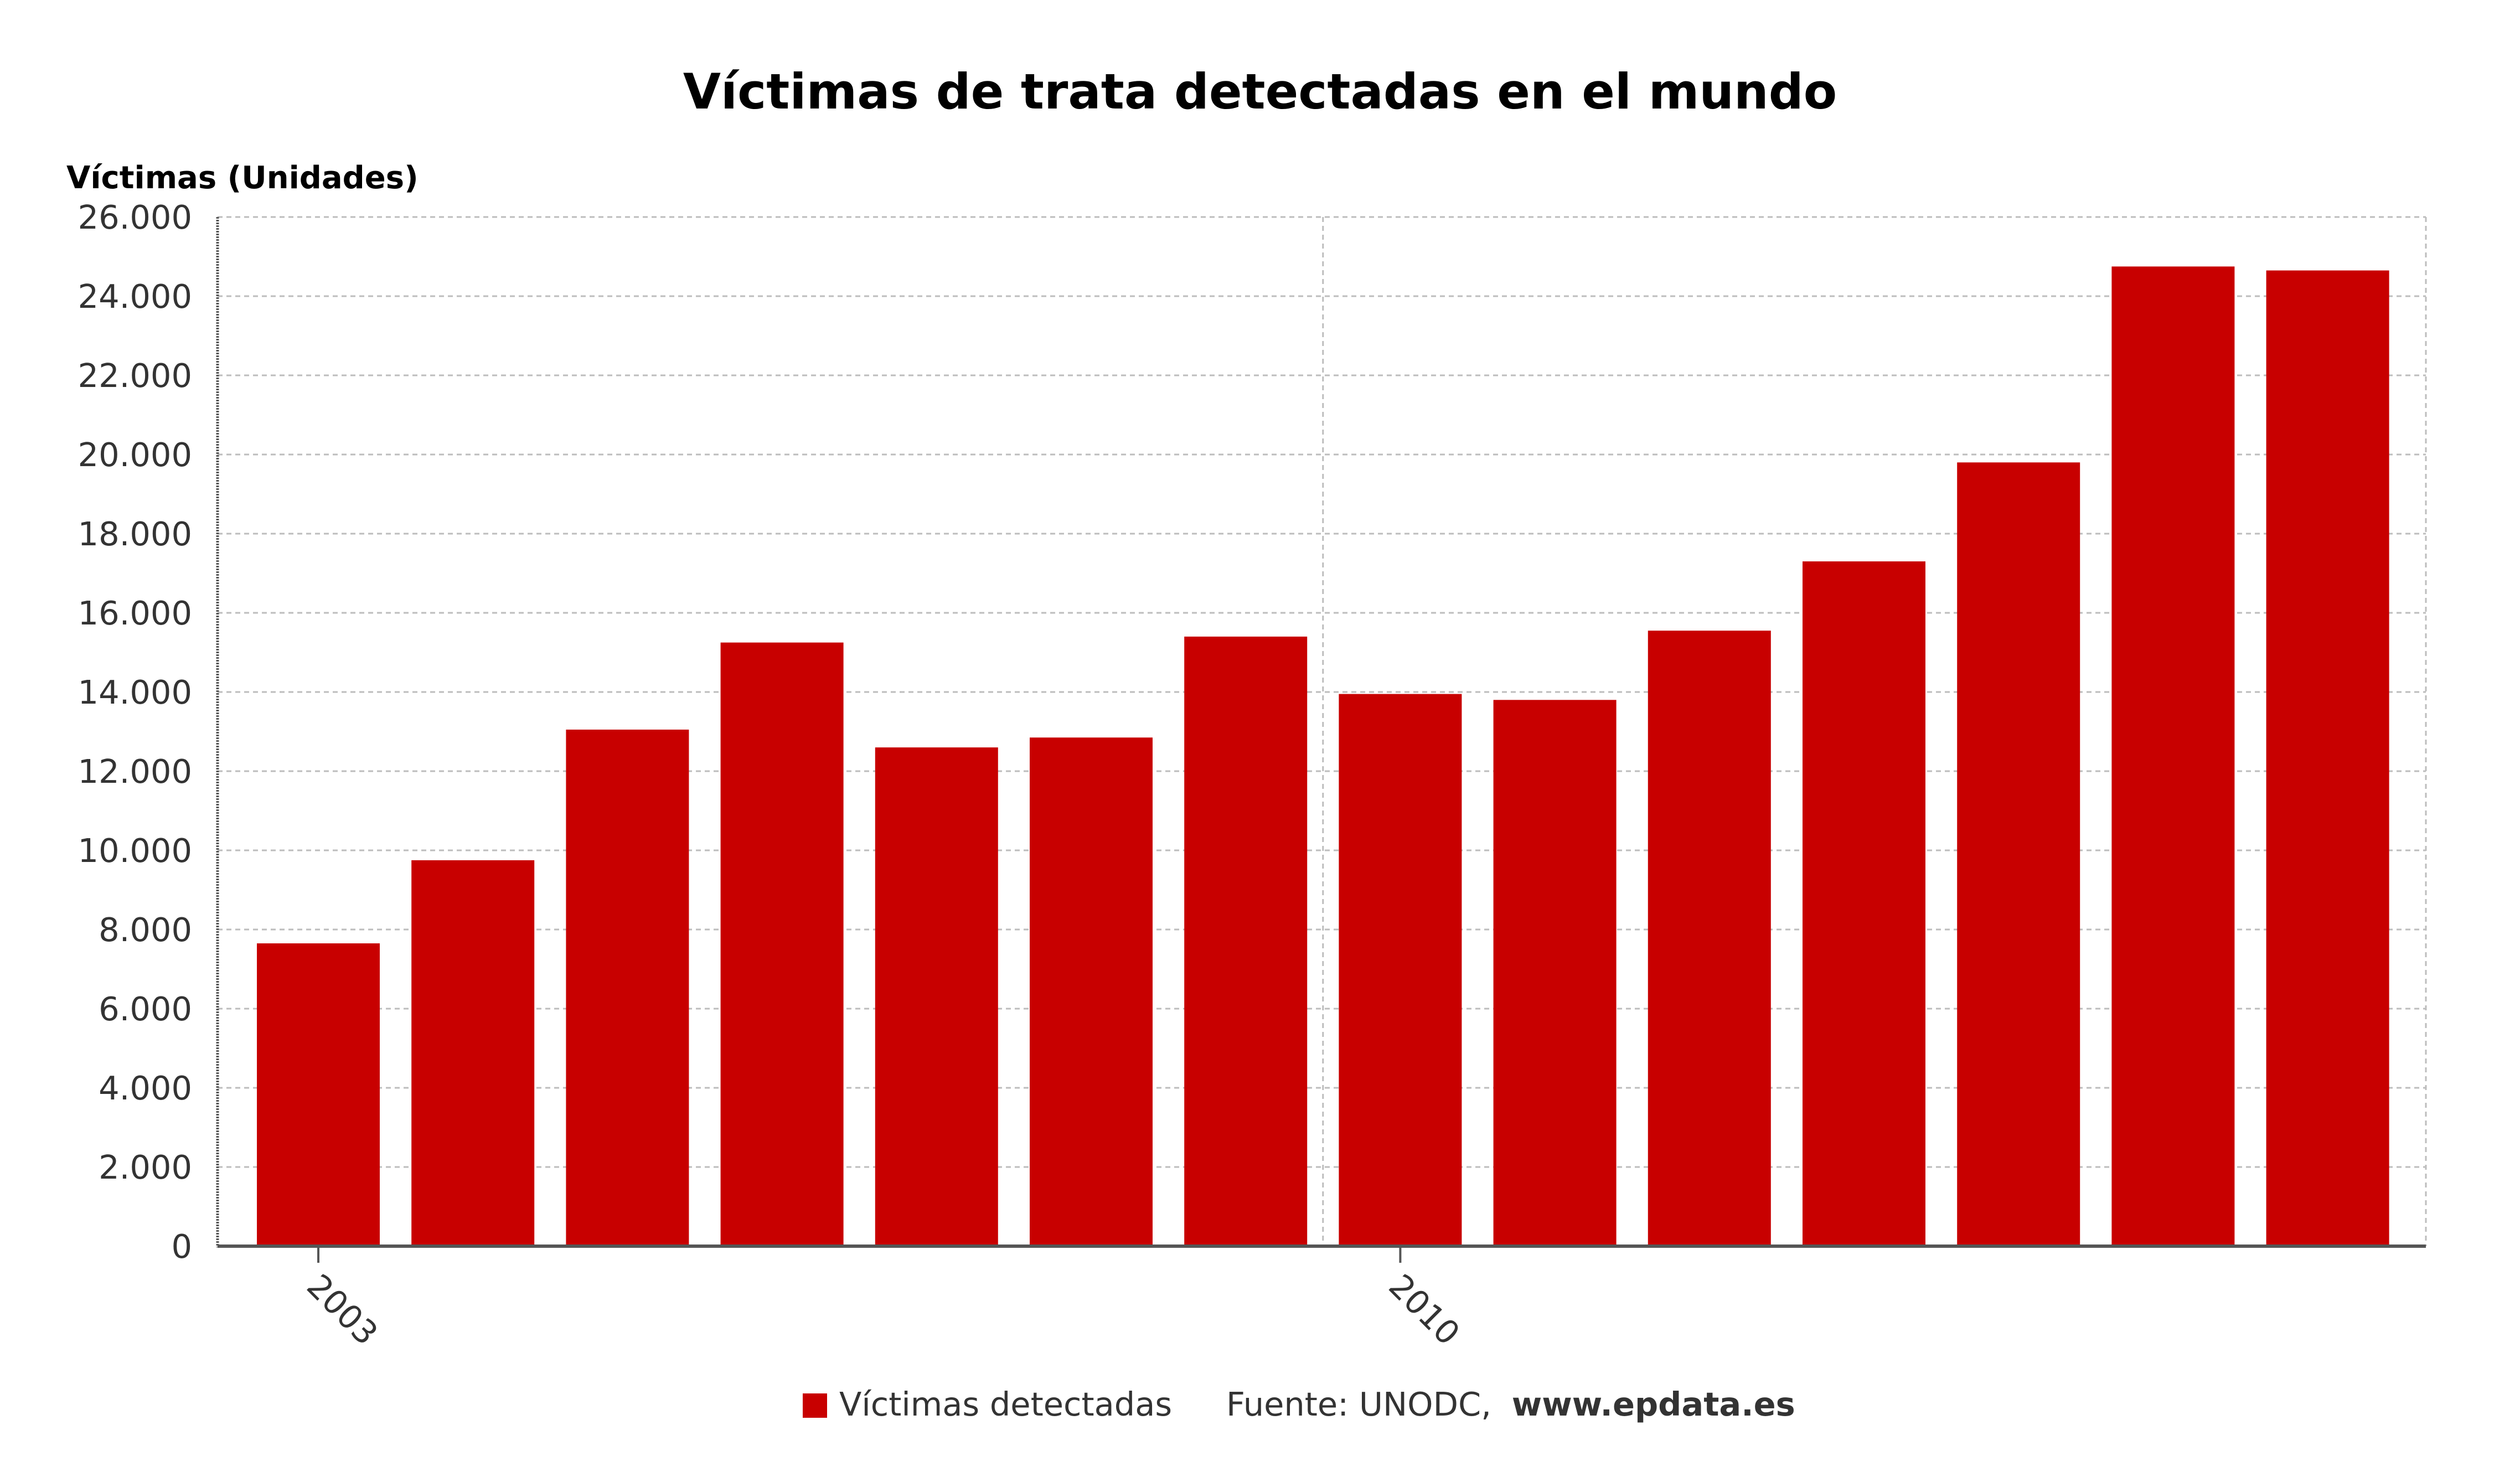 This screenshot has height=1482, width=2520. Describe the element at coordinates (1864, 903) in the screenshot. I see `bar-2013` at that location.